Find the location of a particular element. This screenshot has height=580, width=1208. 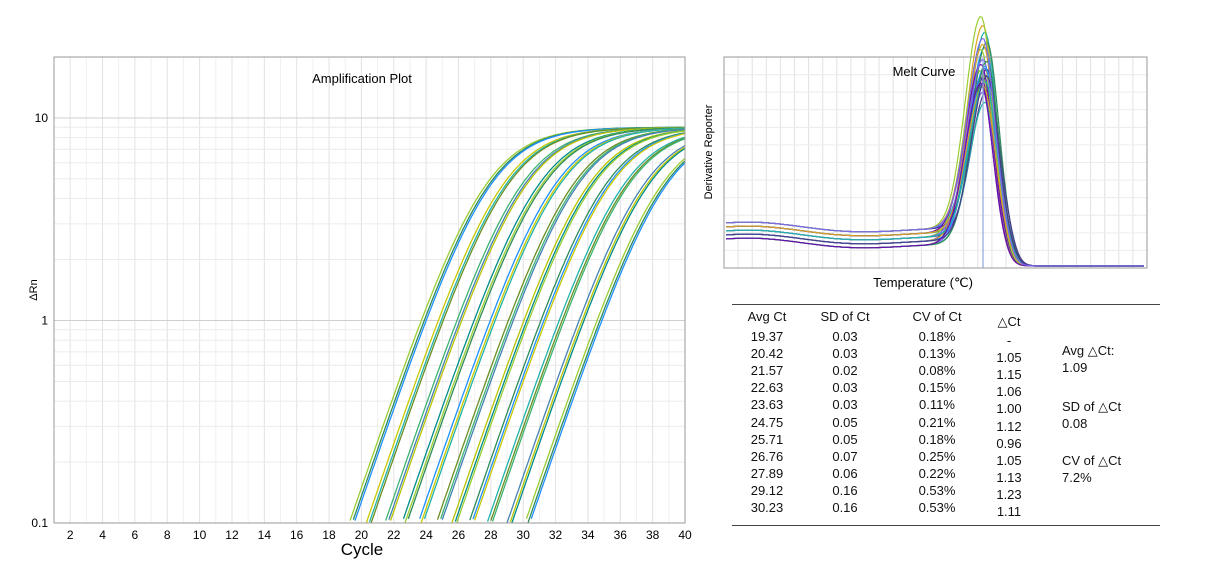

x-tick-label: 28 is located at coordinates (491, 535).